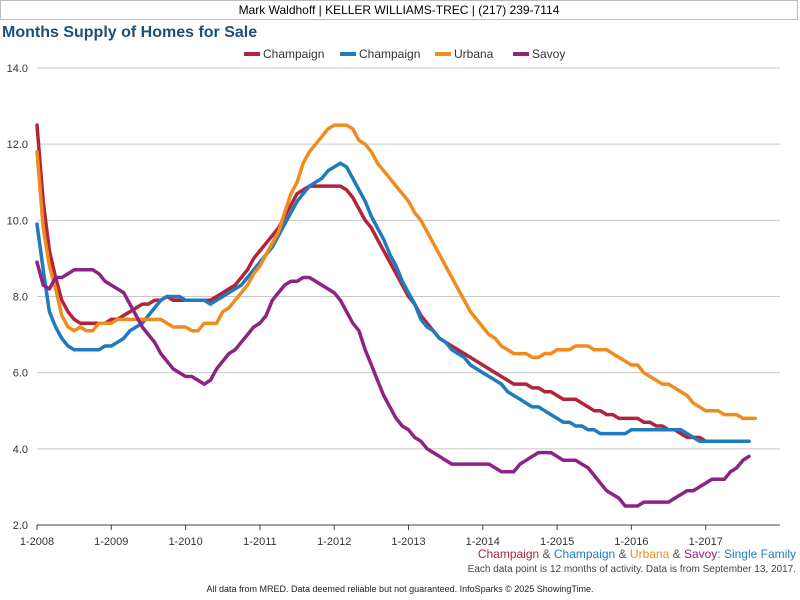 This screenshot has width=800, height=600. What do you see at coordinates (37, 542) in the screenshot?
I see `x-tick-label: 1-2008` at bounding box center [37, 542].